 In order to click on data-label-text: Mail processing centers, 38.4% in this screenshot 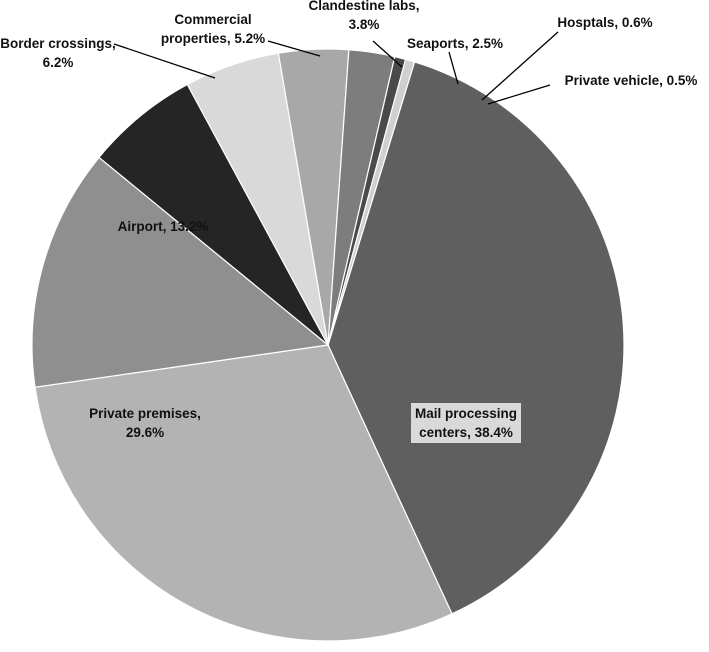, I will do `click(466, 423)`.